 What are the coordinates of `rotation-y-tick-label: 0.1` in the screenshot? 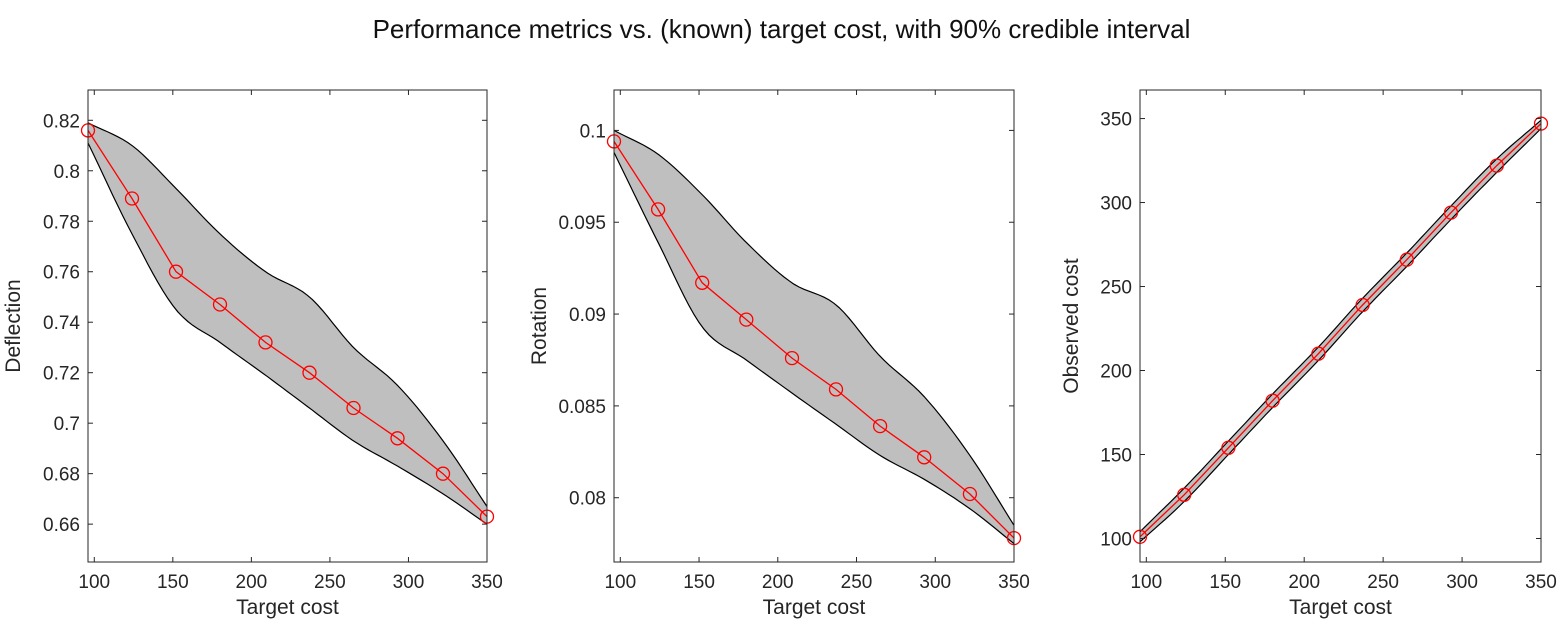 It's located at (593, 131).